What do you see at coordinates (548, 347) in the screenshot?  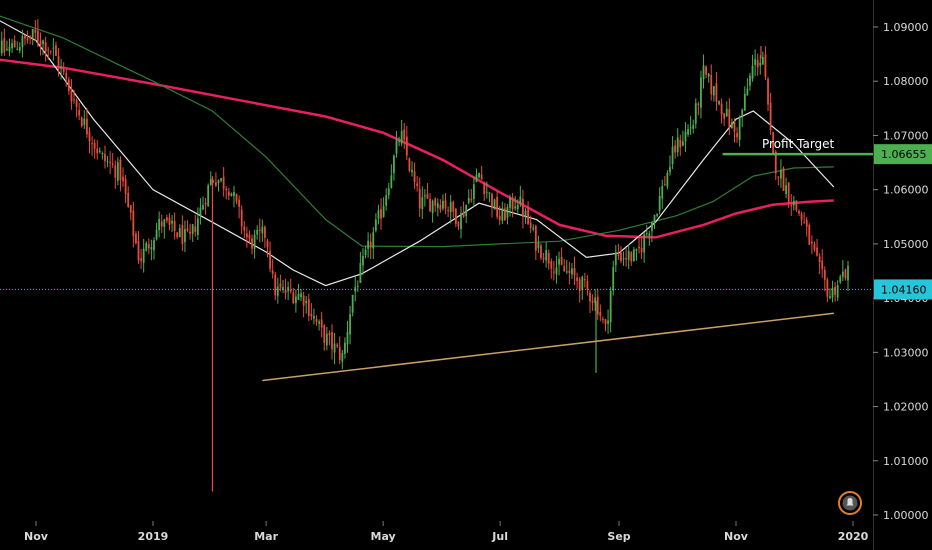 I see `support-trendline` at bounding box center [548, 347].